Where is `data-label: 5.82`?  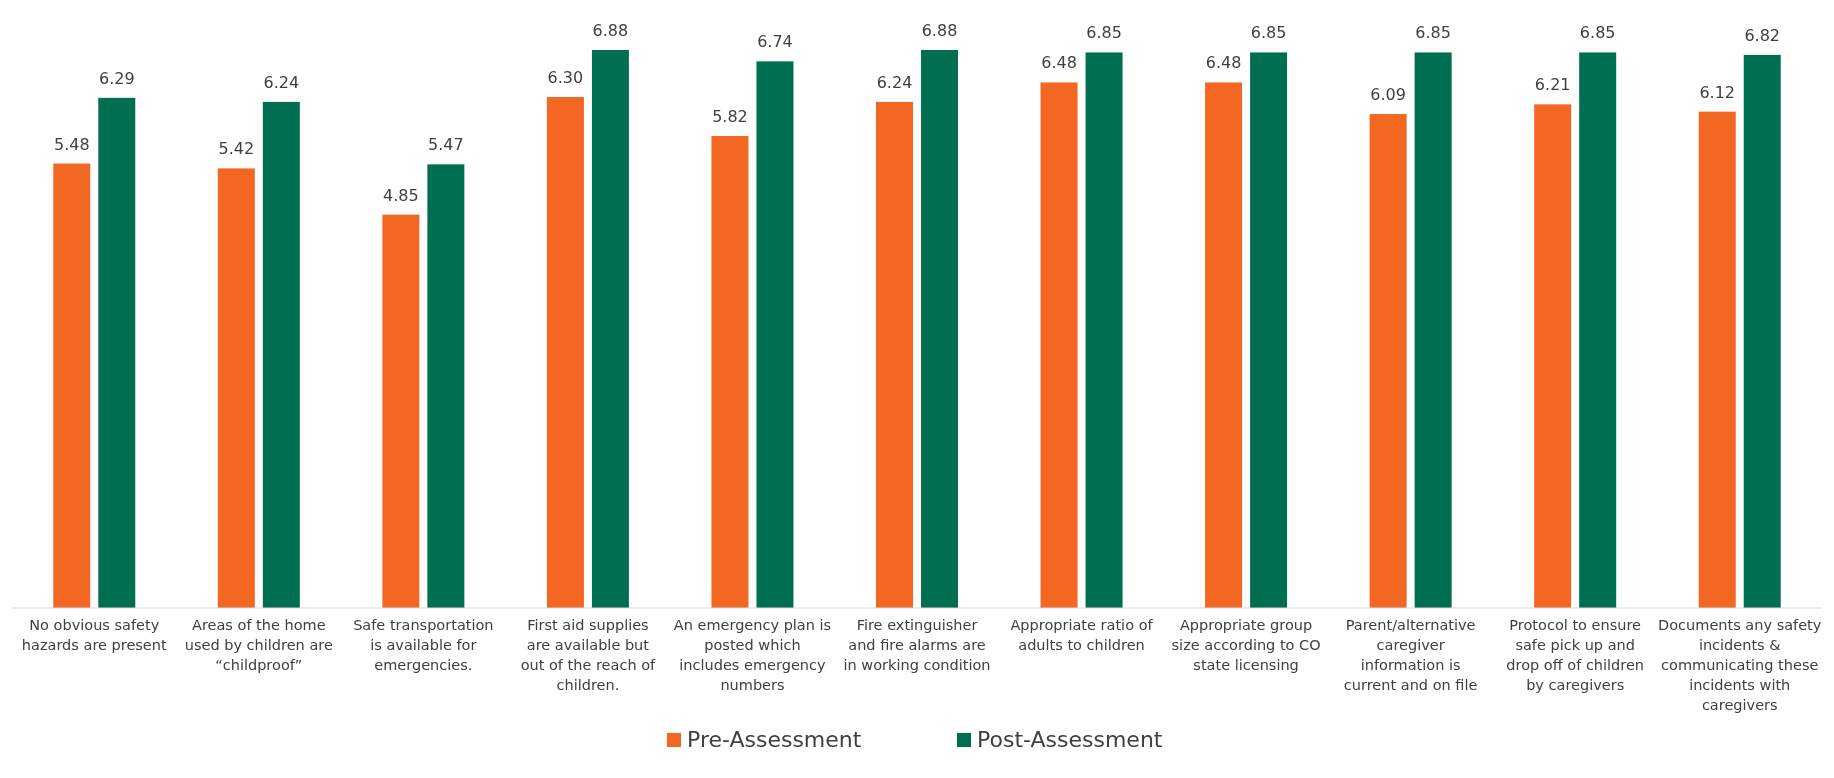 data-label: 5.82 is located at coordinates (730, 116).